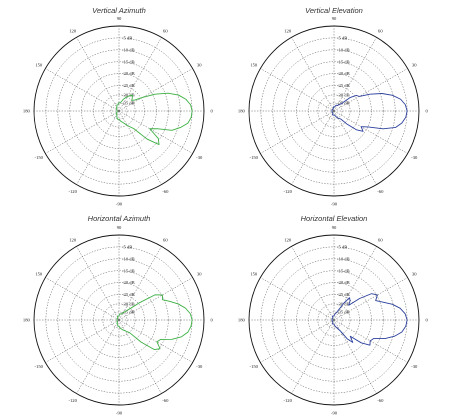  What do you see at coordinates (414, 64) in the screenshot?
I see `angle-tick-label: 30` at bounding box center [414, 64].